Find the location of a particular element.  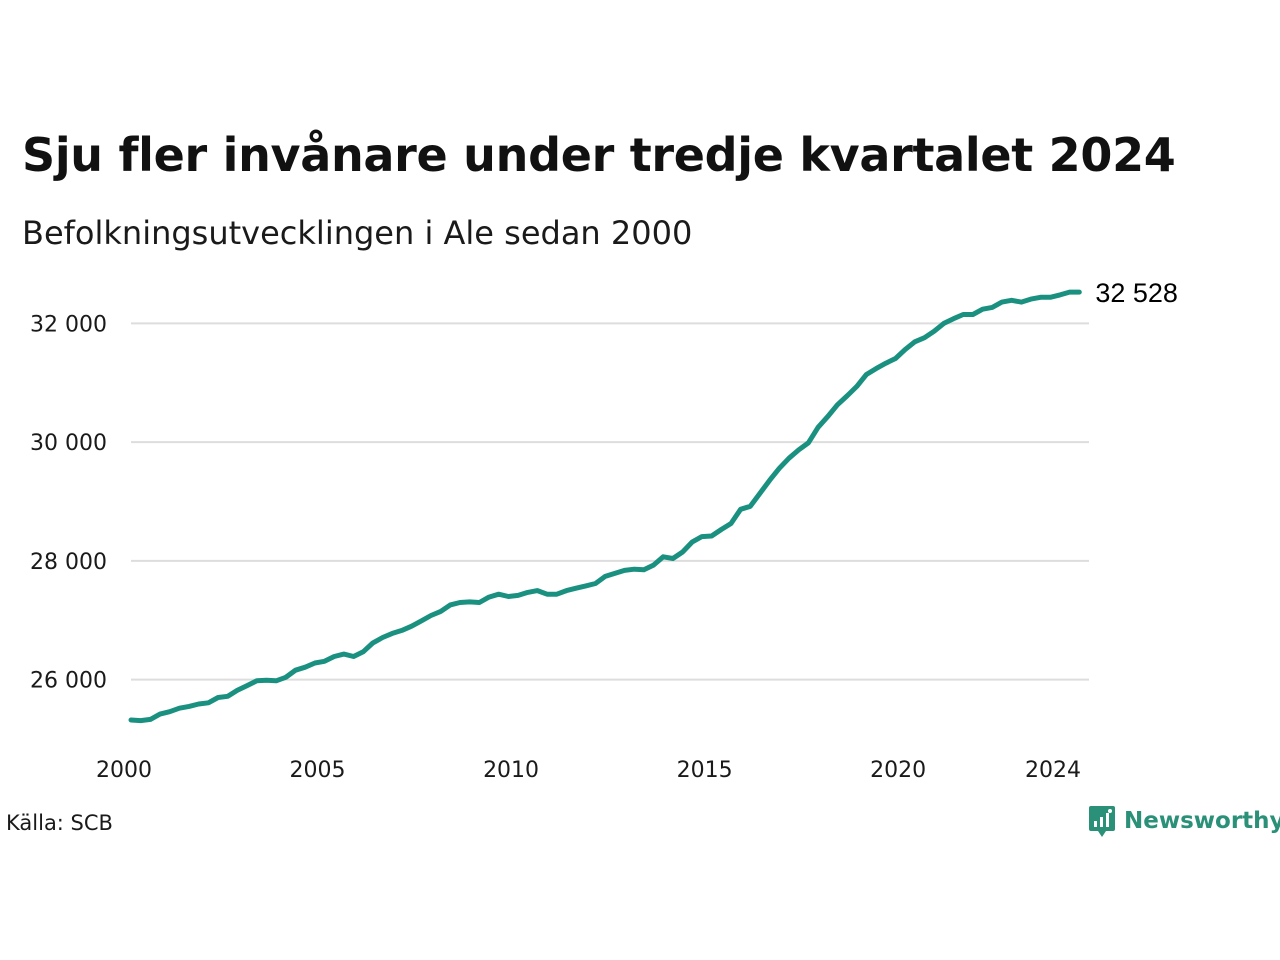

newsworthy-logo-icon is located at coordinates (1102, 821).